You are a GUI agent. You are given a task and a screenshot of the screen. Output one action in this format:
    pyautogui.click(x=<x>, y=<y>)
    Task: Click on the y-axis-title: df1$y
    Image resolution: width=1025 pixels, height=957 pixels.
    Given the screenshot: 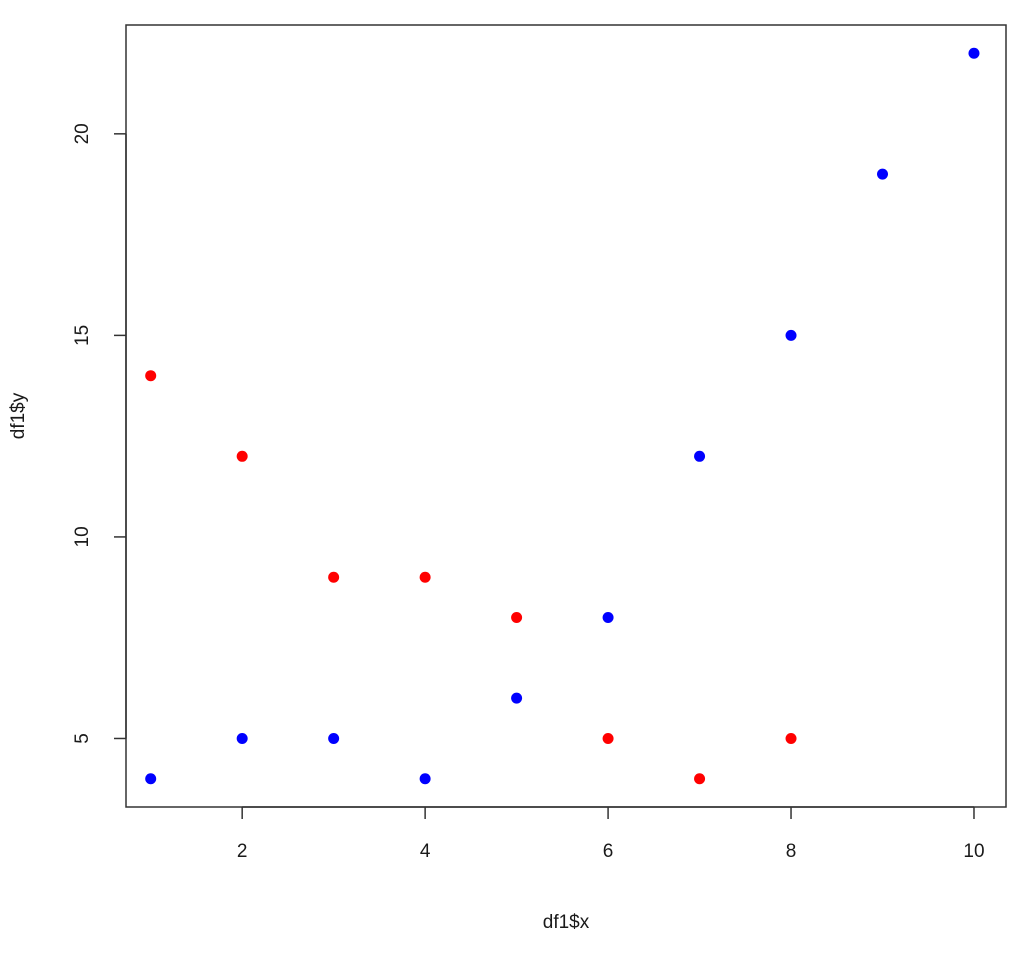 What is the action you would take?
    pyautogui.click(x=18, y=415)
    